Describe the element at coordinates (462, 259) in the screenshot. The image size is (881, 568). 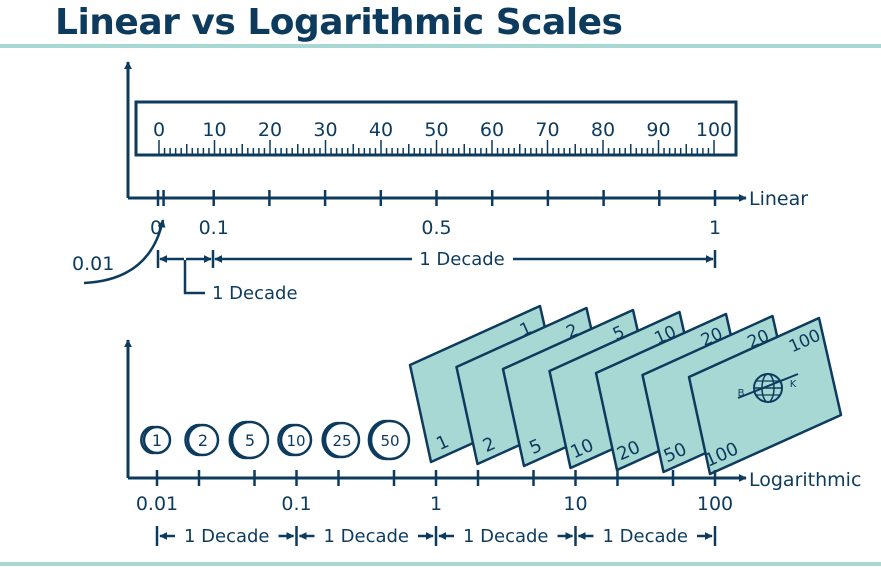
I see `span-big-label: 1 Decade` at that location.